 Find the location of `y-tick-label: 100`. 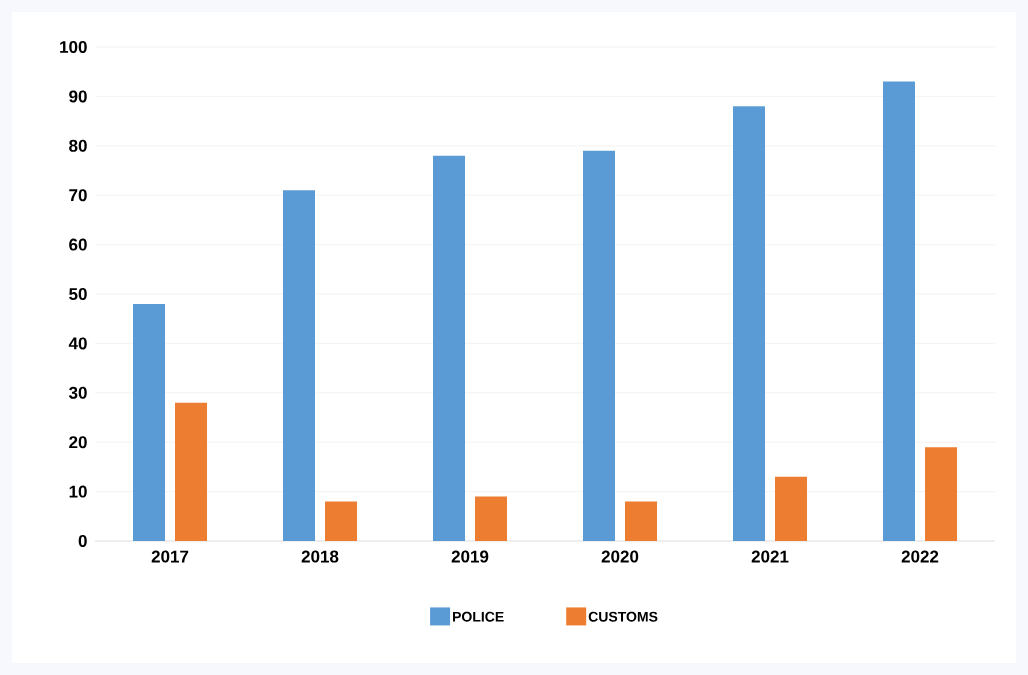

y-tick-label: 100 is located at coordinates (73, 47).